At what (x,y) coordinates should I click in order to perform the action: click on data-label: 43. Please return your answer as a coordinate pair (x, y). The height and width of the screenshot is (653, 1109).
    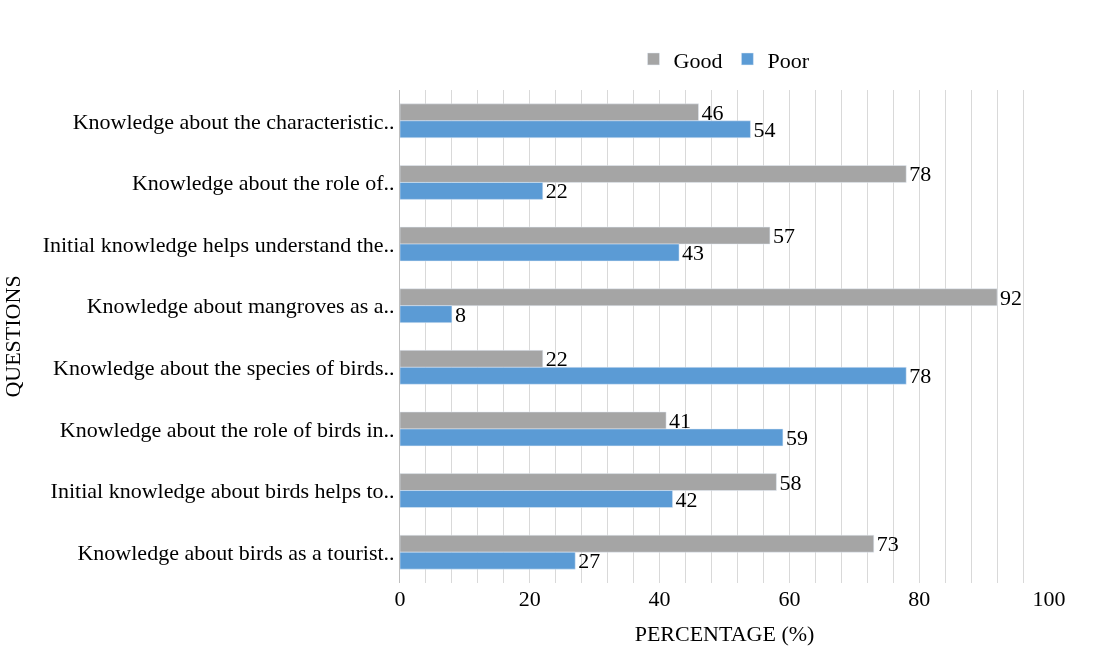
    Looking at the image, I should click on (693, 253).